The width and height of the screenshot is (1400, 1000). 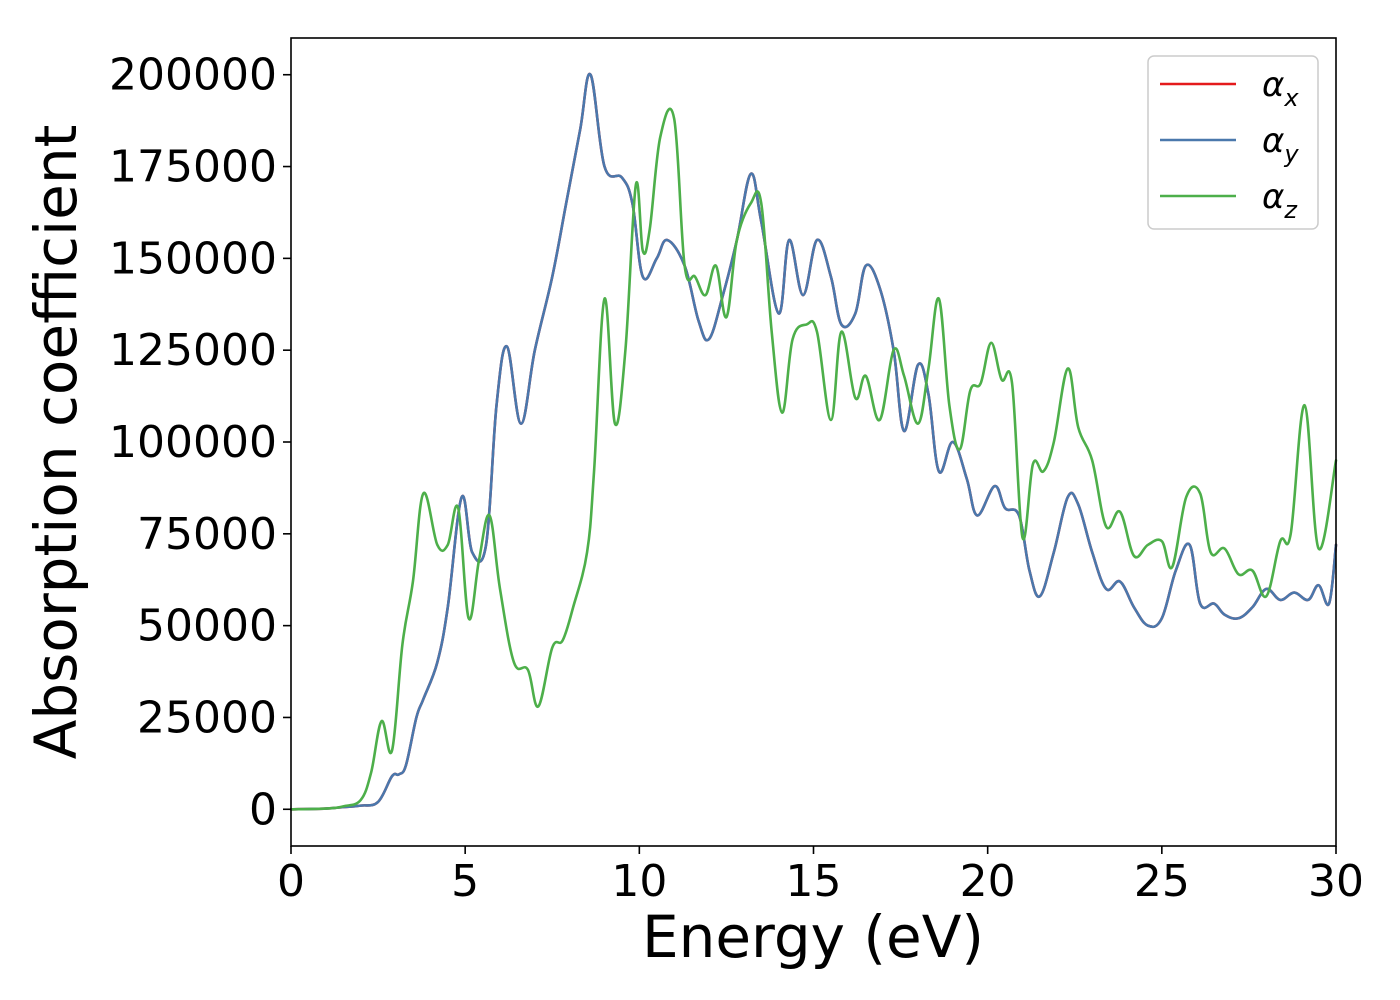 What do you see at coordinates (814, 881) in the screenshot?
I see `x-tick-label: 15` at bounding box center [814, 881].